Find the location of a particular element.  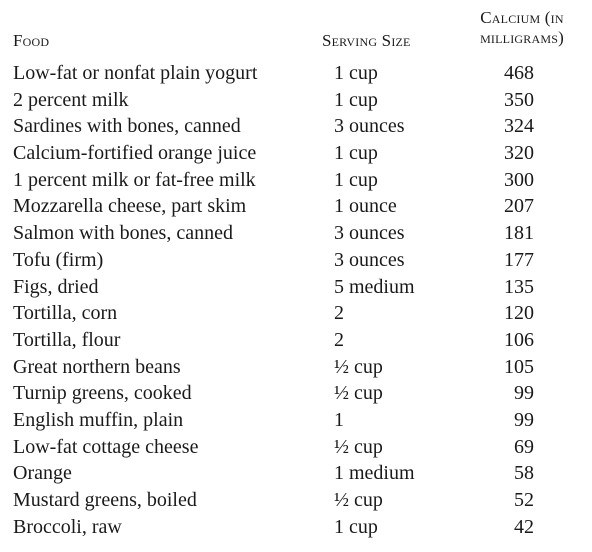

cell-food: Orange is located at coordinates (42, 473).